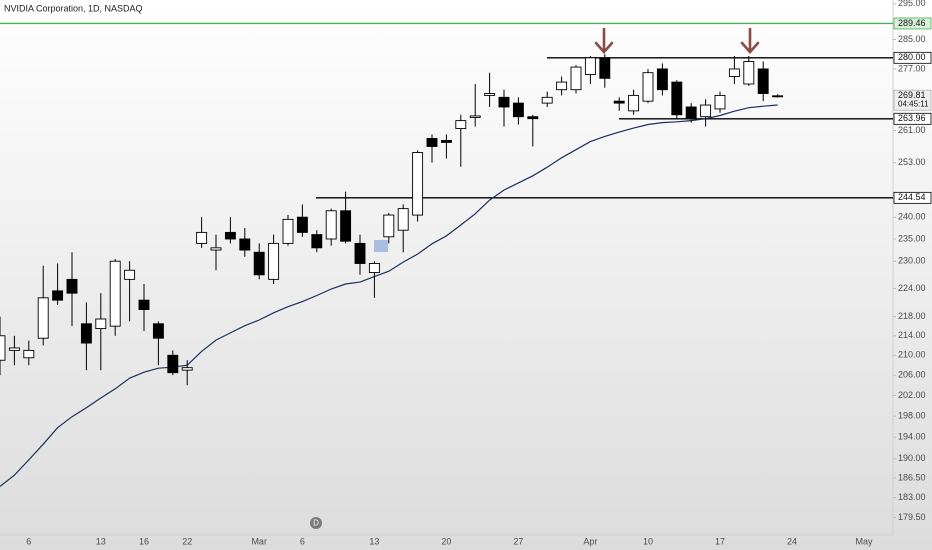 This screenshot has height=550, width=932. I want to click on y-tick-label: 183.00, so click(912, 497).